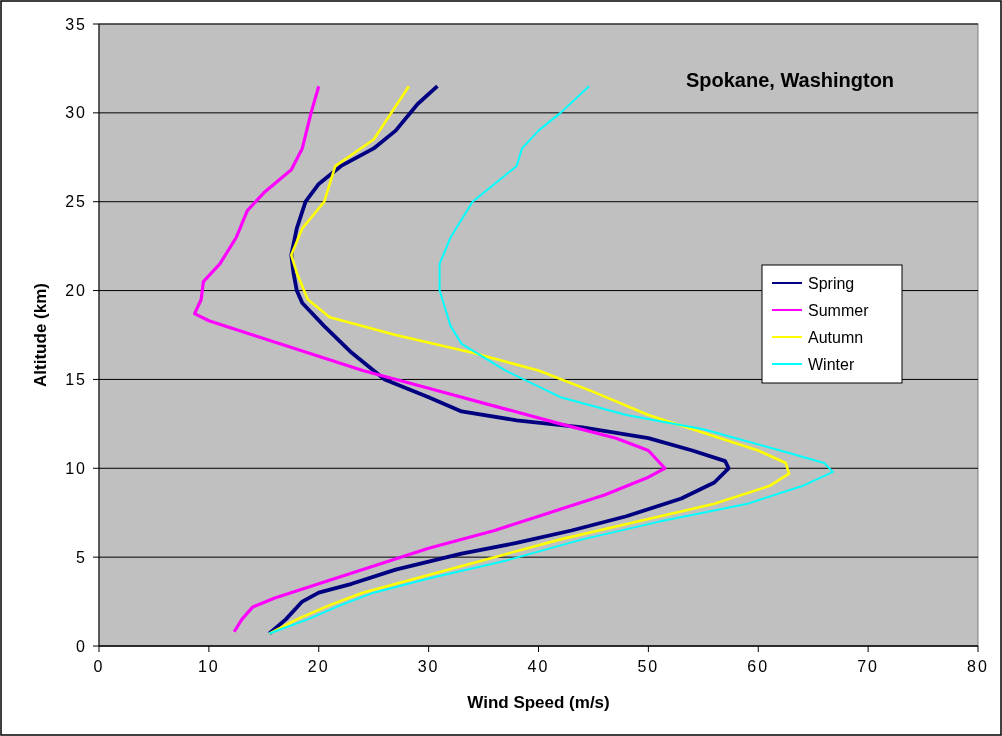 This screenshot has height=736, width=1002. Describe the element at coordinates (208, 666) in the screenshot. I see `x-tick-label: 10` at that location.